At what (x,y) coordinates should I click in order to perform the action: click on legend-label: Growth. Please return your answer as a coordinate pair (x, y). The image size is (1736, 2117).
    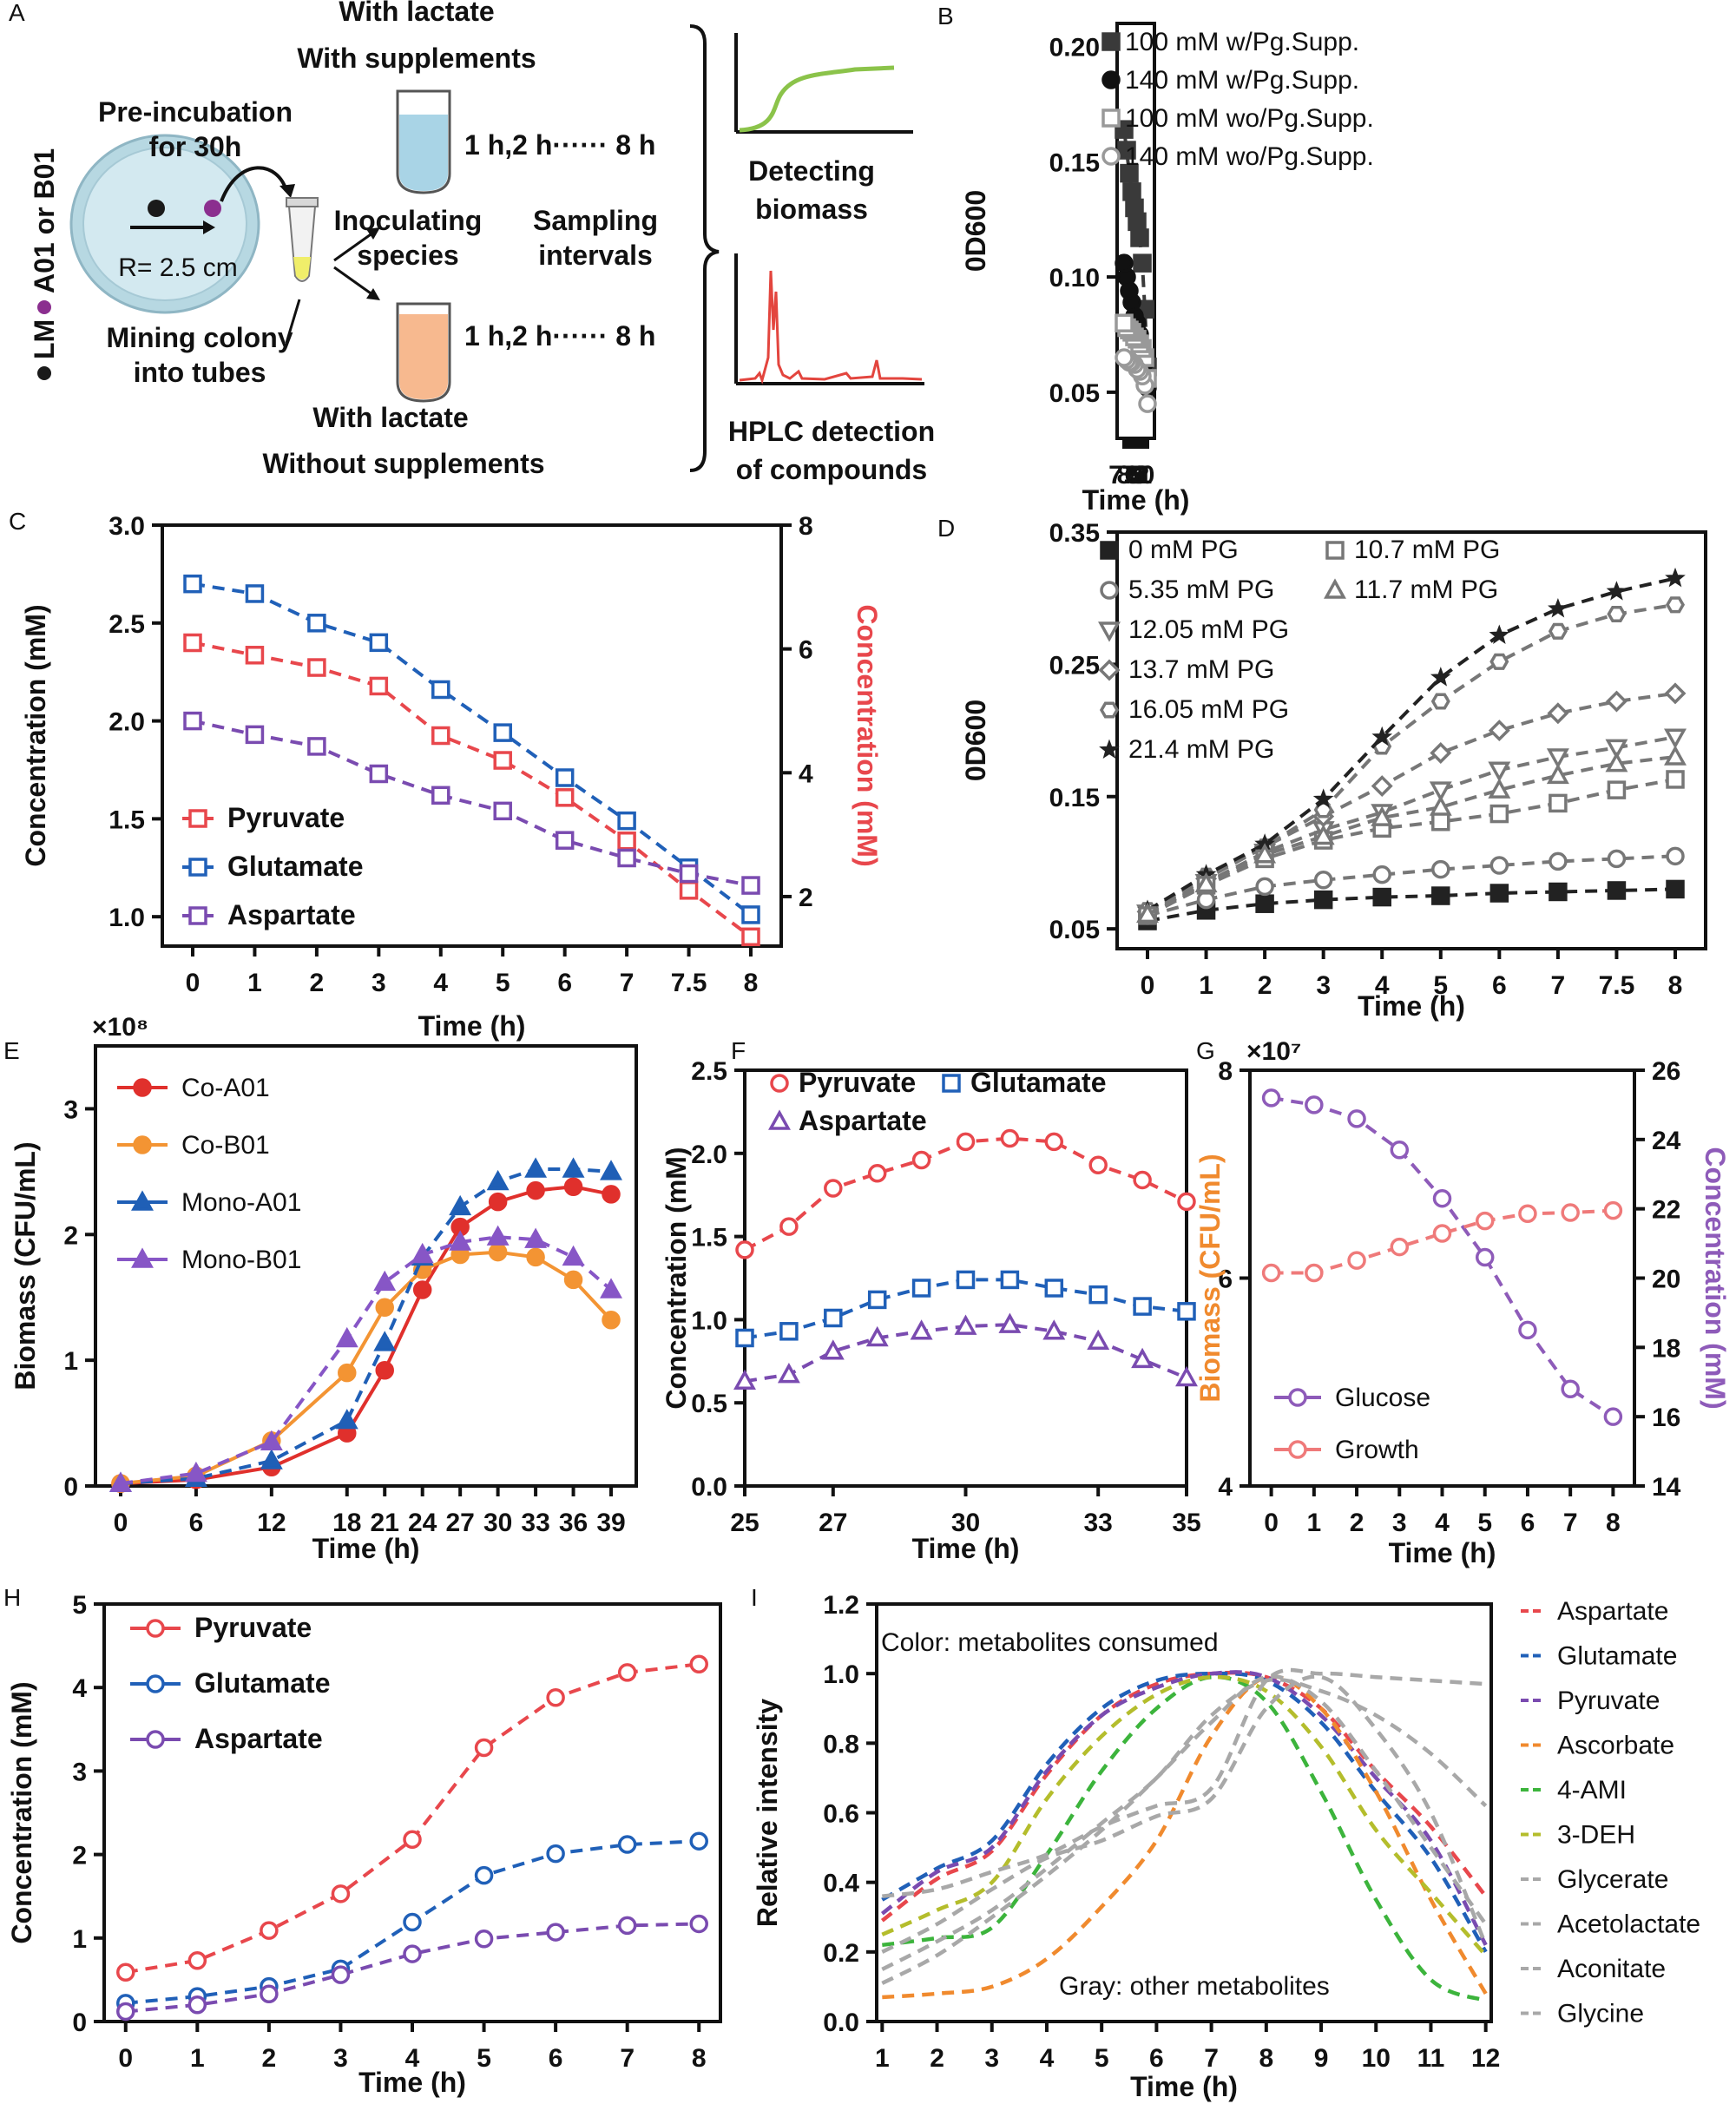
    Looking at the image, I should click on (1377, 1450).